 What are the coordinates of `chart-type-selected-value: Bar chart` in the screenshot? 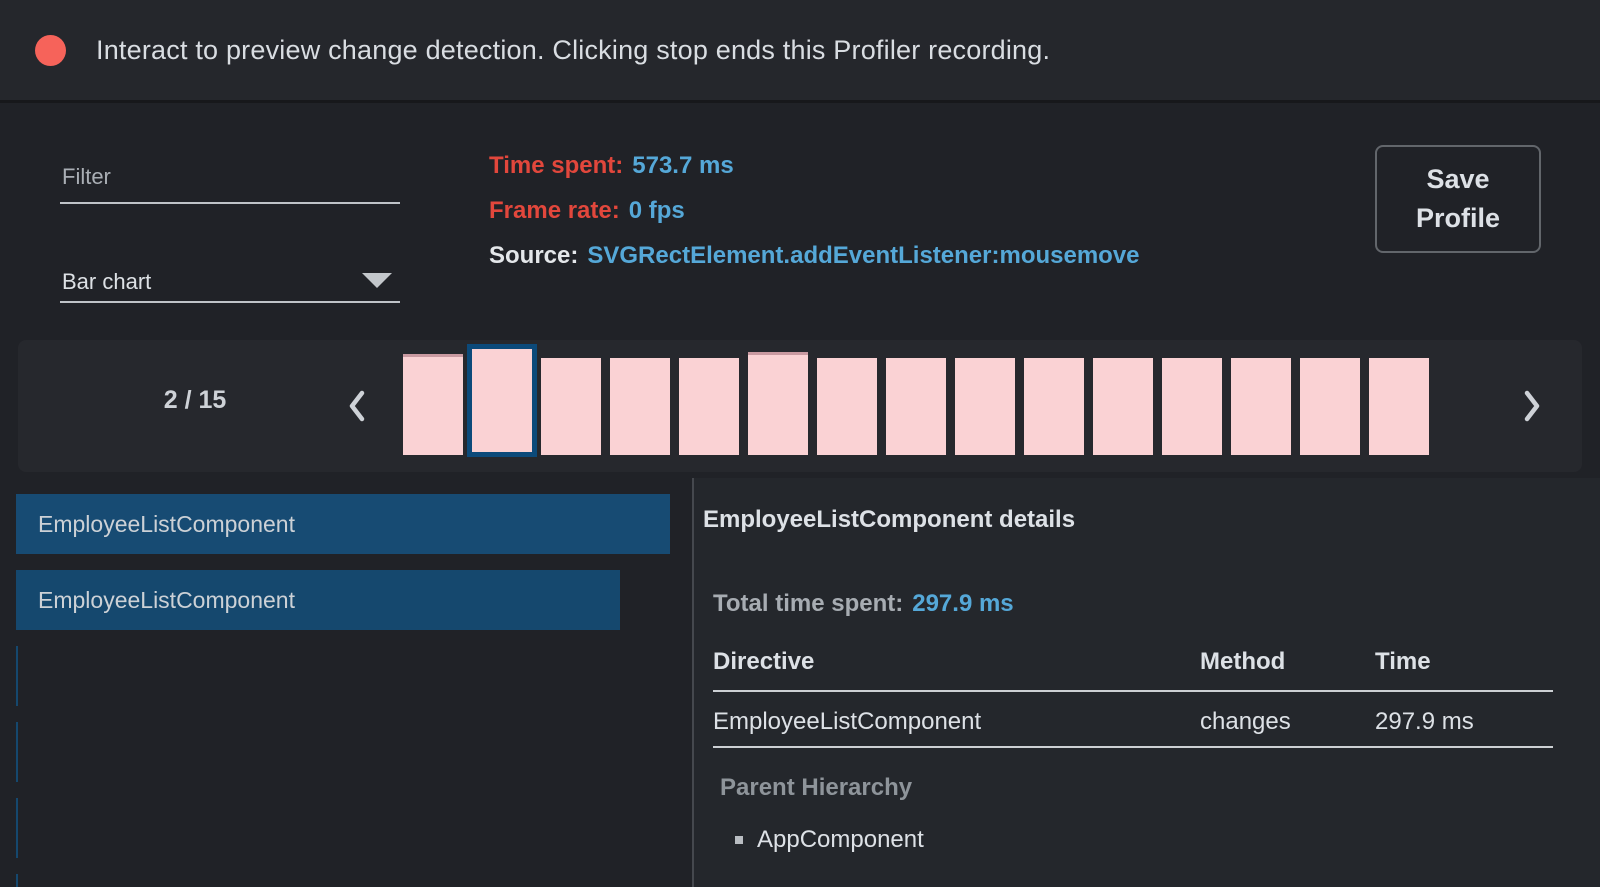 It's located at (107, 281).